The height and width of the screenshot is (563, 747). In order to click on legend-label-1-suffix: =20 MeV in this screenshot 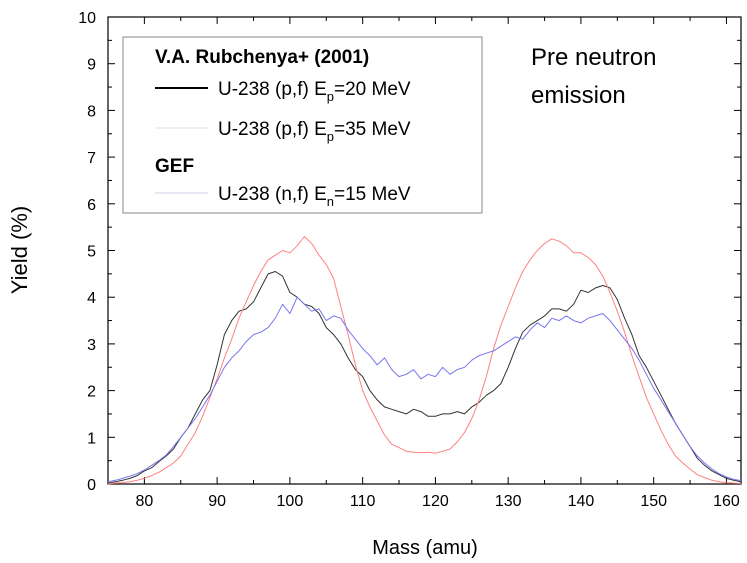, I will do `click(372, 89)`.